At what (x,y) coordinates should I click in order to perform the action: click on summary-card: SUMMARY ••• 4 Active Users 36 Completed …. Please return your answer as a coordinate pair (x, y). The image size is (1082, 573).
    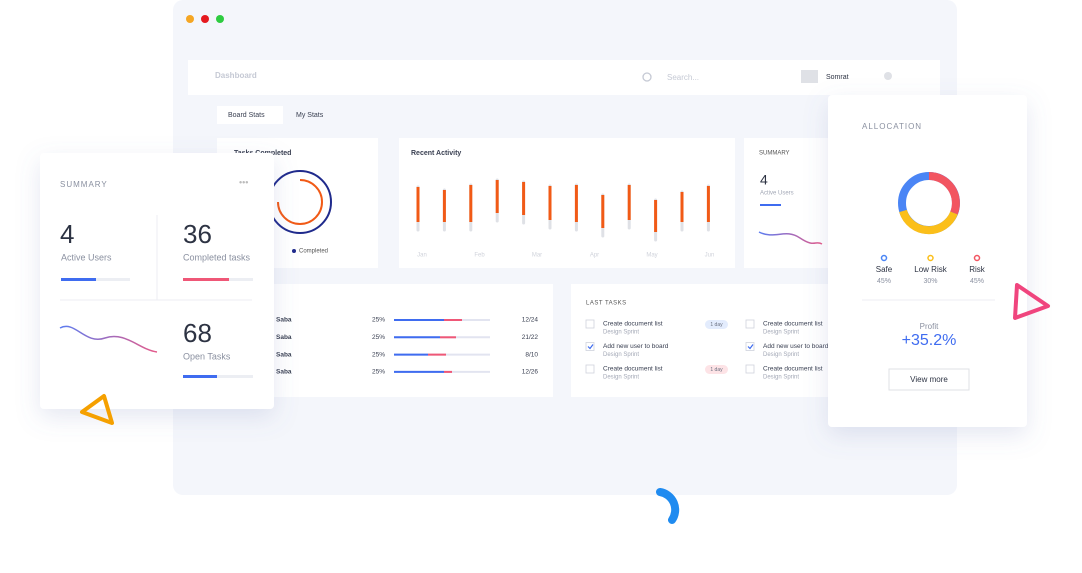
    Looking at the image, I should click on (157, 281).